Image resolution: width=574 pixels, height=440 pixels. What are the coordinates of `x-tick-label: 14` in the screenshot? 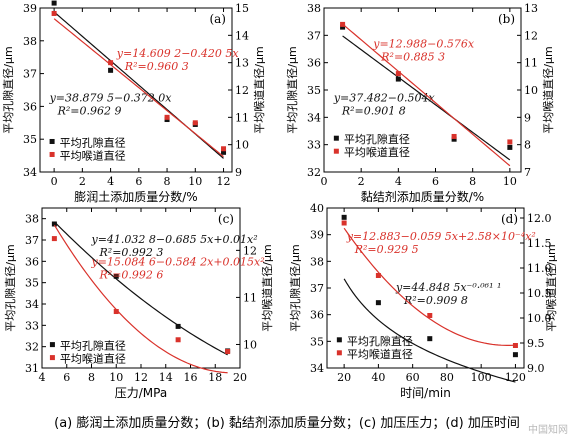 It's located at (166, 377).